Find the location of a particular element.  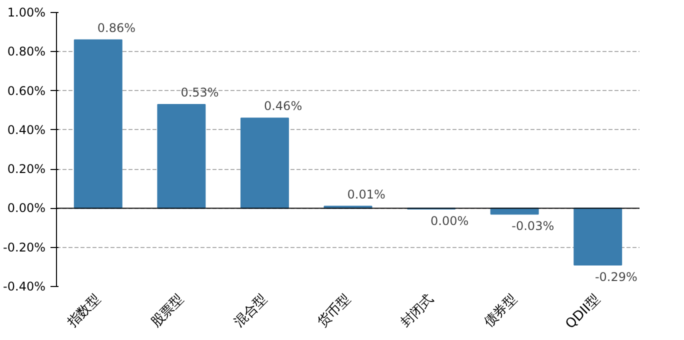

data-label: 0.53% is located at coordinates (199, 92).